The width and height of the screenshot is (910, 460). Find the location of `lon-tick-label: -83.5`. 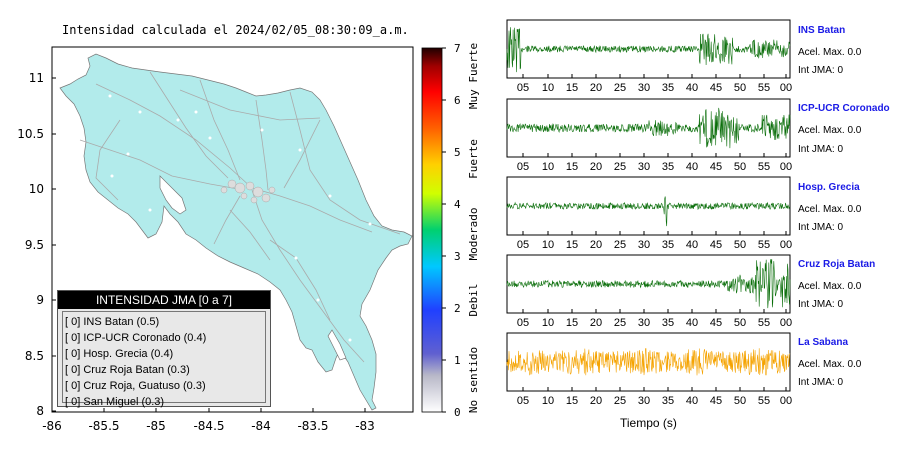

lon-tick-label: -83.5 is located at coordinates (312, 426).